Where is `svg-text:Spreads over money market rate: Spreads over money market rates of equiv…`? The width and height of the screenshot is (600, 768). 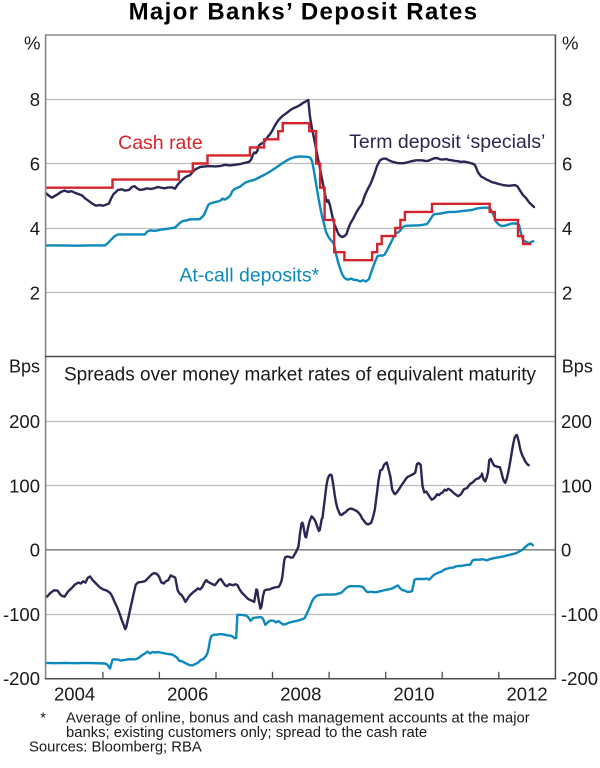 svg-text:Spreads over money market rate: Spreads over money market rates of equiv… is located at coordinates (300, 375).